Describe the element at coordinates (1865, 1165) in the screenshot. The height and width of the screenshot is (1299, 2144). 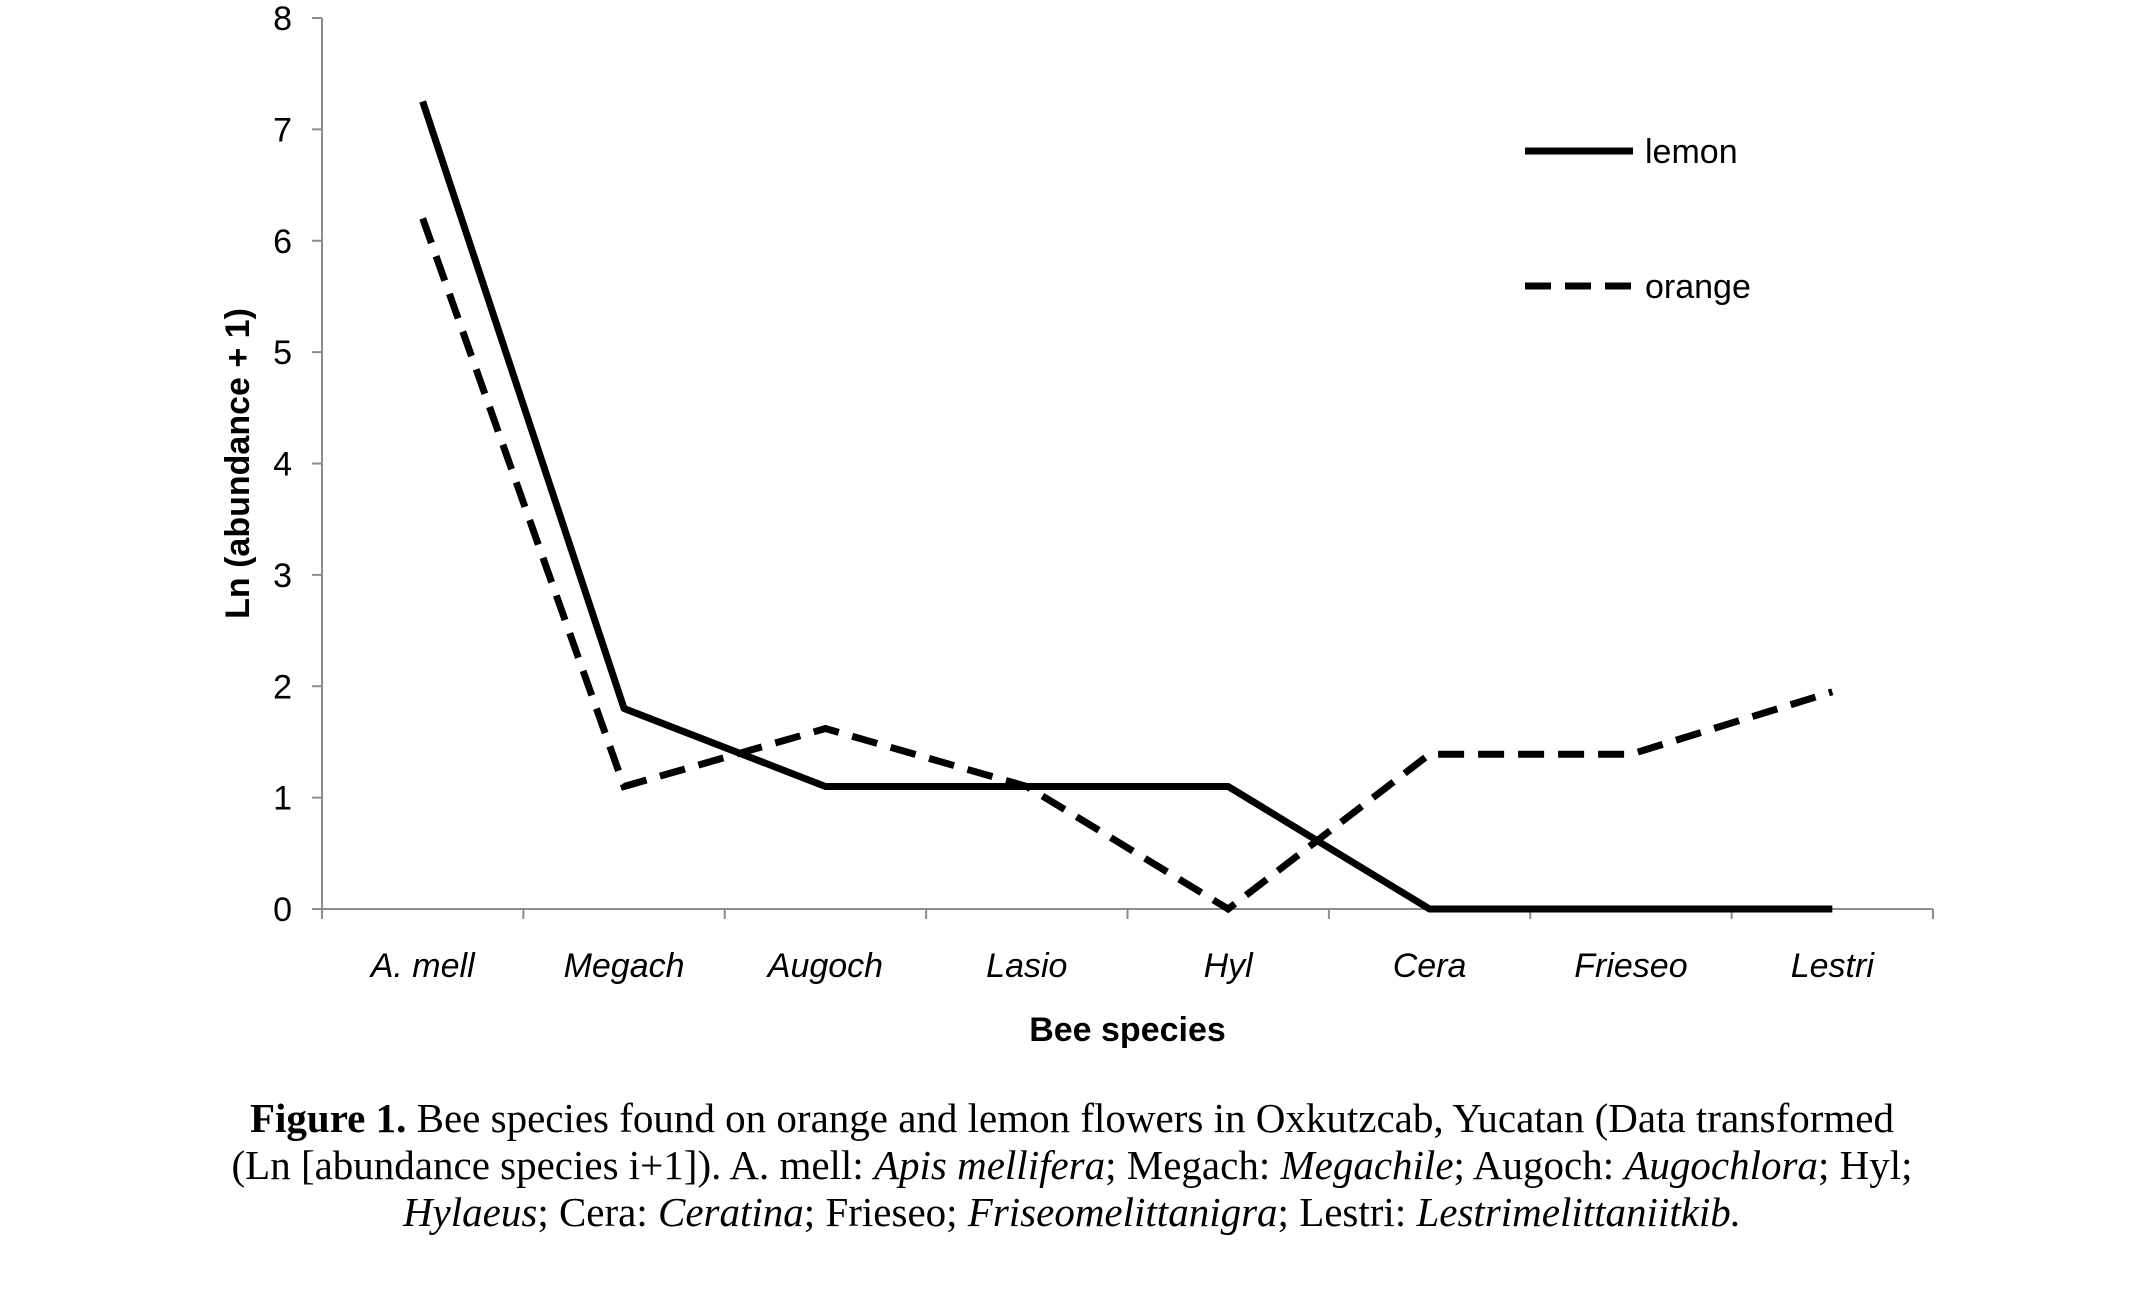
I see `caption-fragment: ; Hyl;` at that location.